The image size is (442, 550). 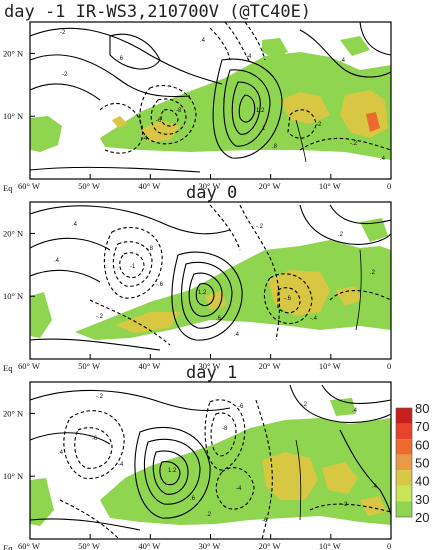 I want to click on colorbar: 80 70 60 50 40 30 20, so click(x=412, y=463).